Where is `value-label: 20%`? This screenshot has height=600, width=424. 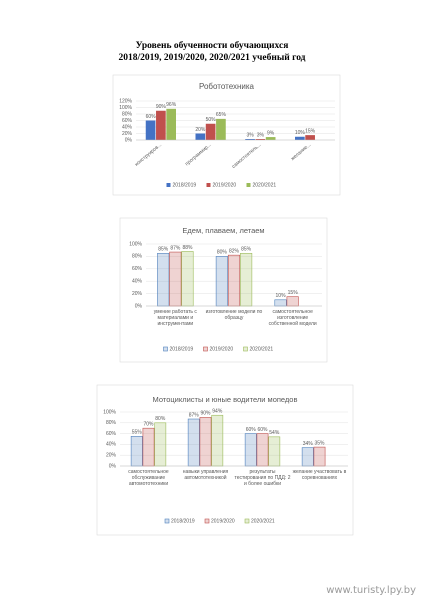
value-label: 20% is located at coordinates (200, 130).